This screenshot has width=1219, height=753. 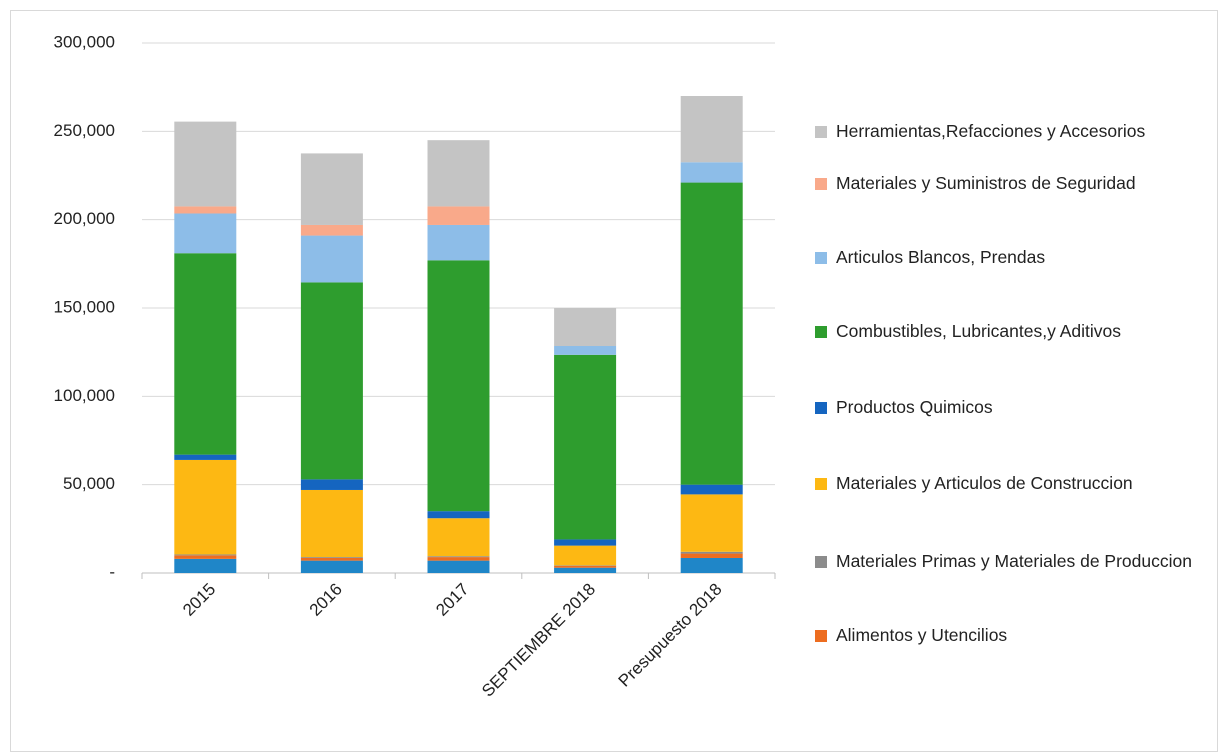 What do you see at coordinates (941, 257) in the screenshot?
I see `legend-label: Articulos Blancos, Prendas` at bounding box center [941, 257].